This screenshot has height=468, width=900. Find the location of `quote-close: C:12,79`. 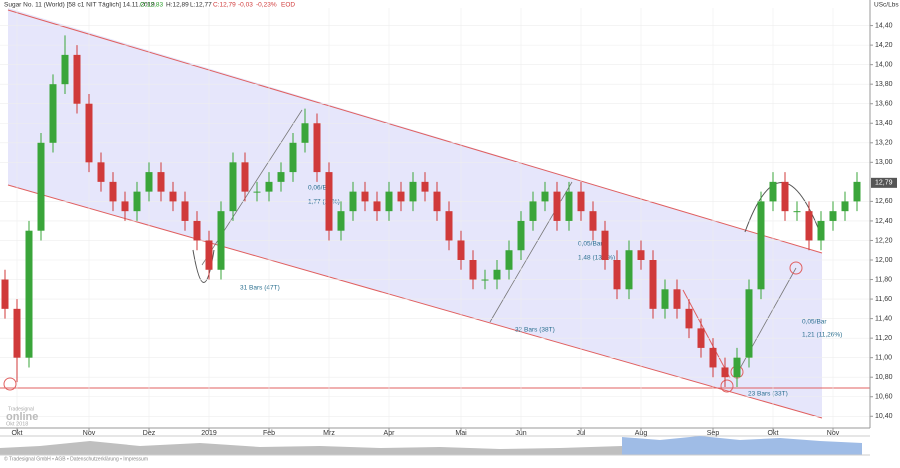

quote-close: C:12,79 is located at coordinates (224, 5).